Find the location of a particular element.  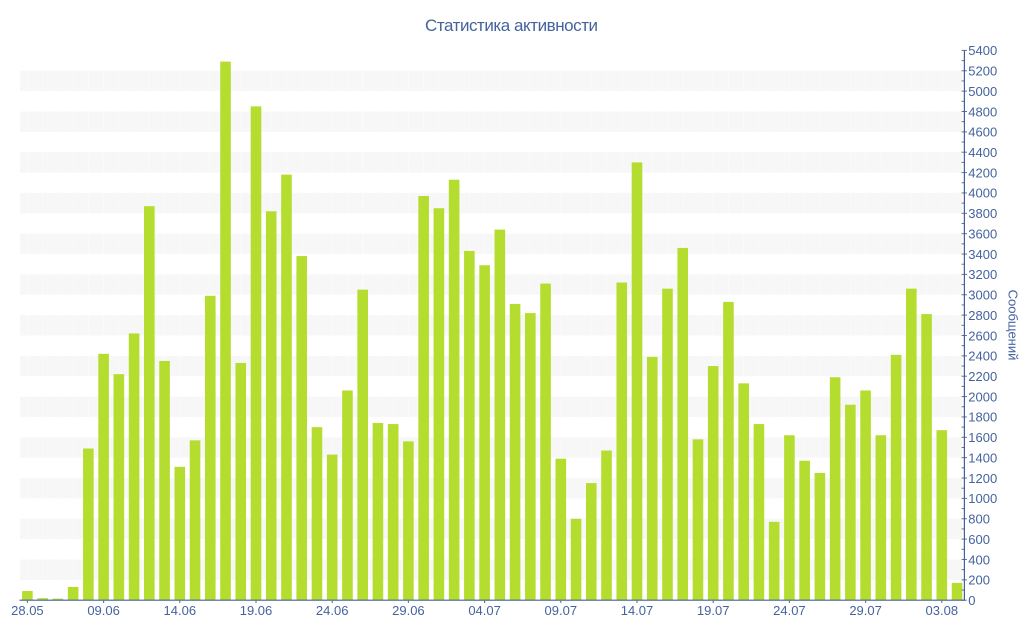

svg-text: 200 is located at coordinates (979, 580).